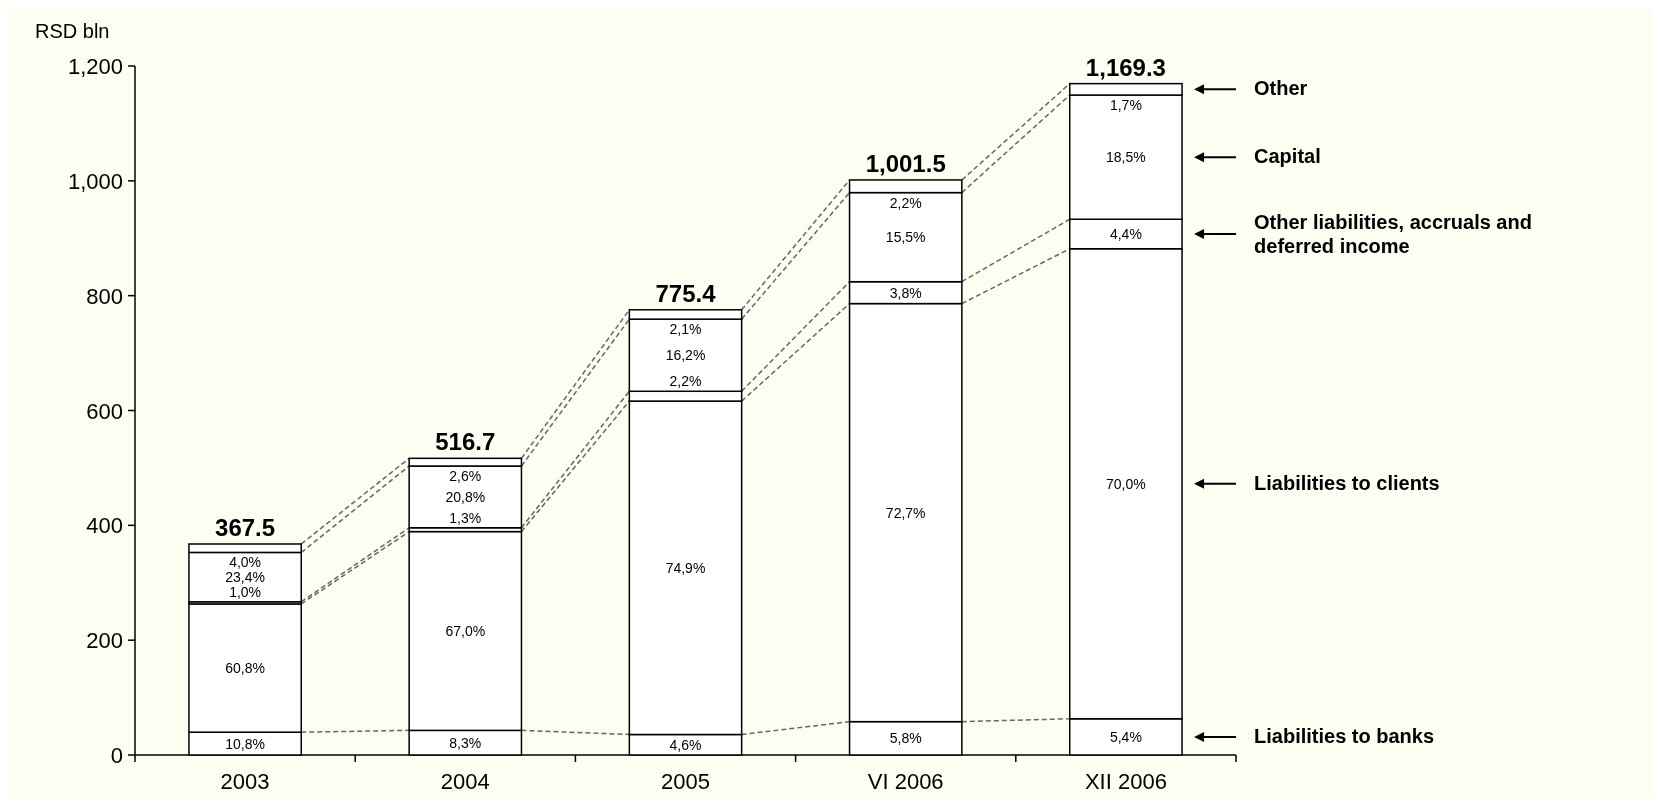 The width and height of the screenshot is (1662, 806). Describe the element at coordinates (1347, 482) in the screenshot. I see `legend-label: Liabilities to clients` at that location.